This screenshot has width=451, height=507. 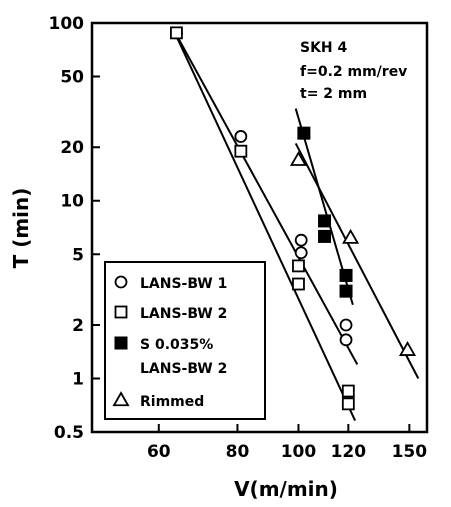 I want to click on y-tick-label: 50, so click(x=72, y=78).